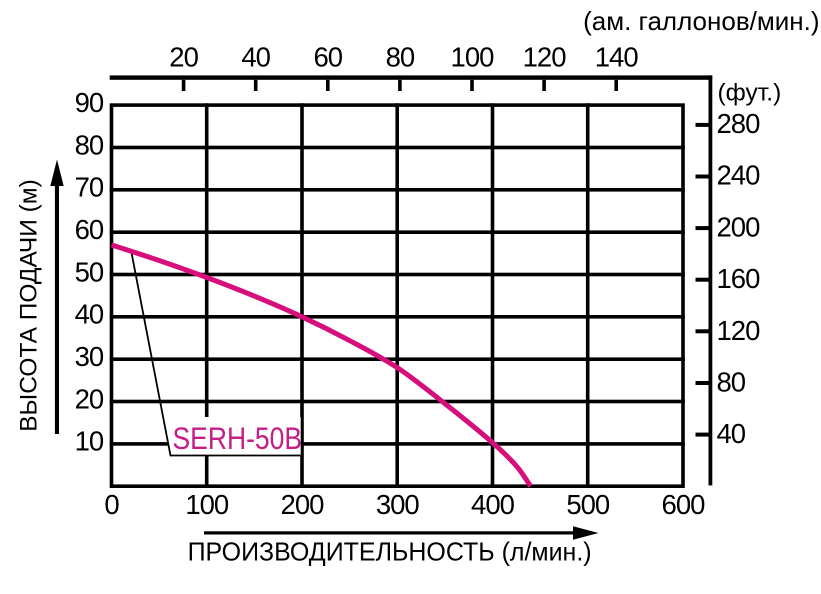 This screenshot has width=821, height=594. I want to click on svg-text: ВЫСОТА ПОДАЧИ (м), so click(29, 305).